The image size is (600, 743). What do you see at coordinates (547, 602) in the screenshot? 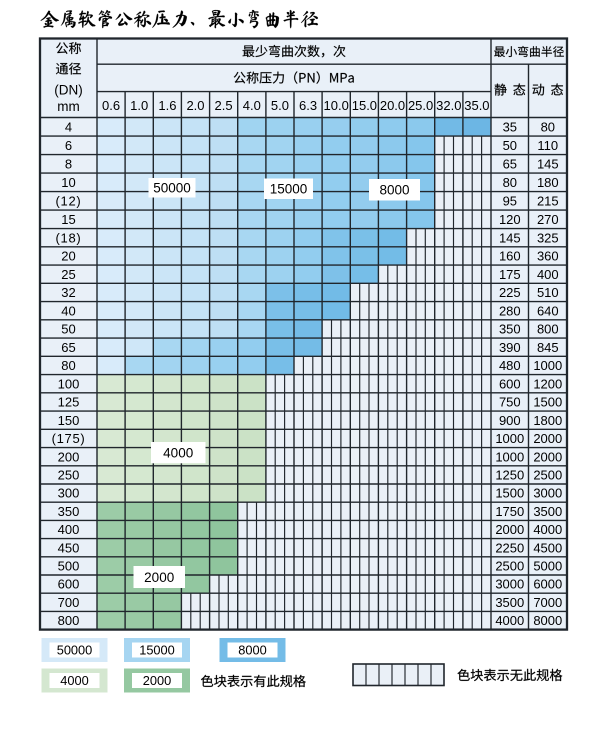
I see `svg-text: 7000` at bounding box center [547, 602].